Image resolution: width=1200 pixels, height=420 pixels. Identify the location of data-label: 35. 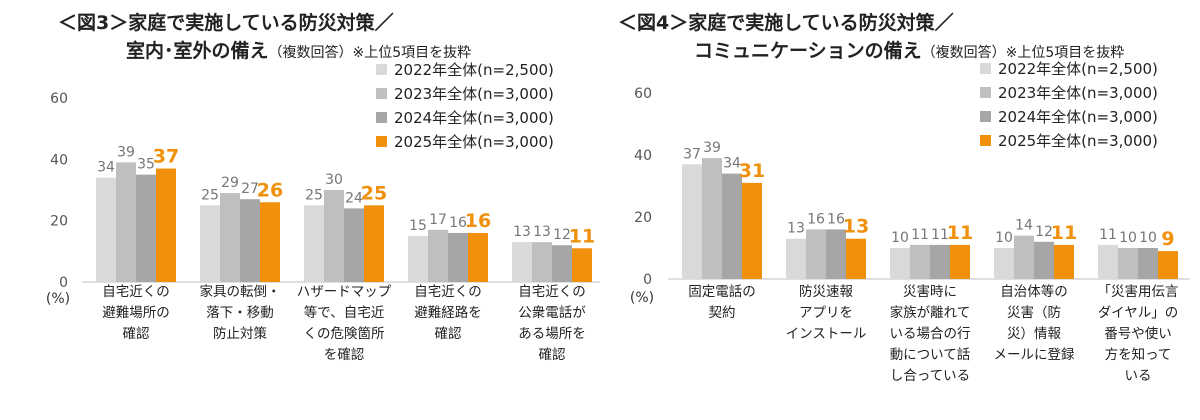
(146, 165).